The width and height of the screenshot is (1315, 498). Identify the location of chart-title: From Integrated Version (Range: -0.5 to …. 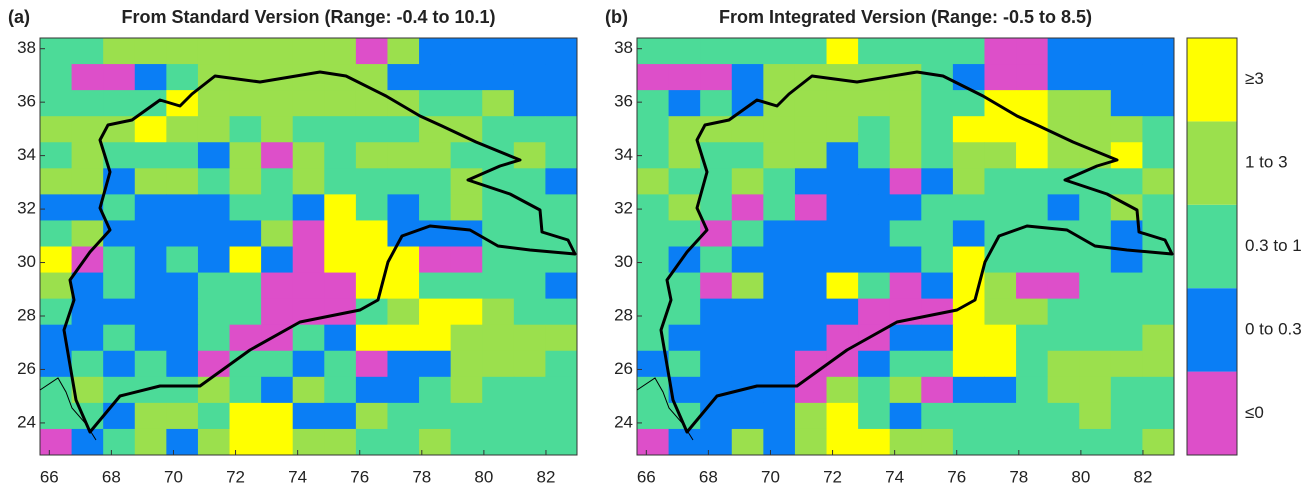
(905, 17).